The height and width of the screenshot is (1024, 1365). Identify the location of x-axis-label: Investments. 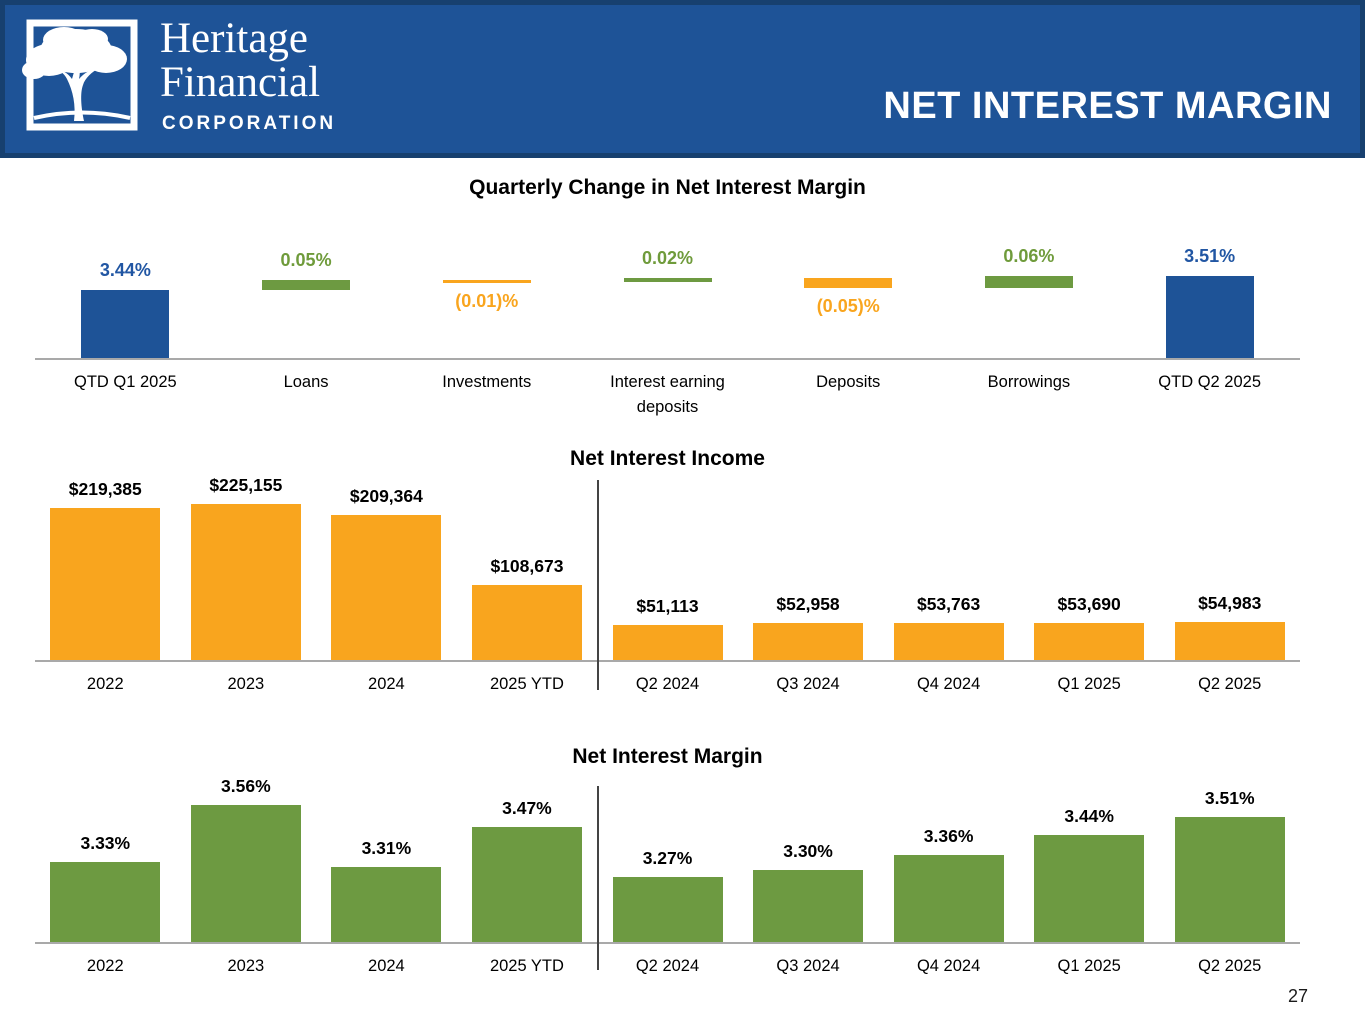
(487, 382).